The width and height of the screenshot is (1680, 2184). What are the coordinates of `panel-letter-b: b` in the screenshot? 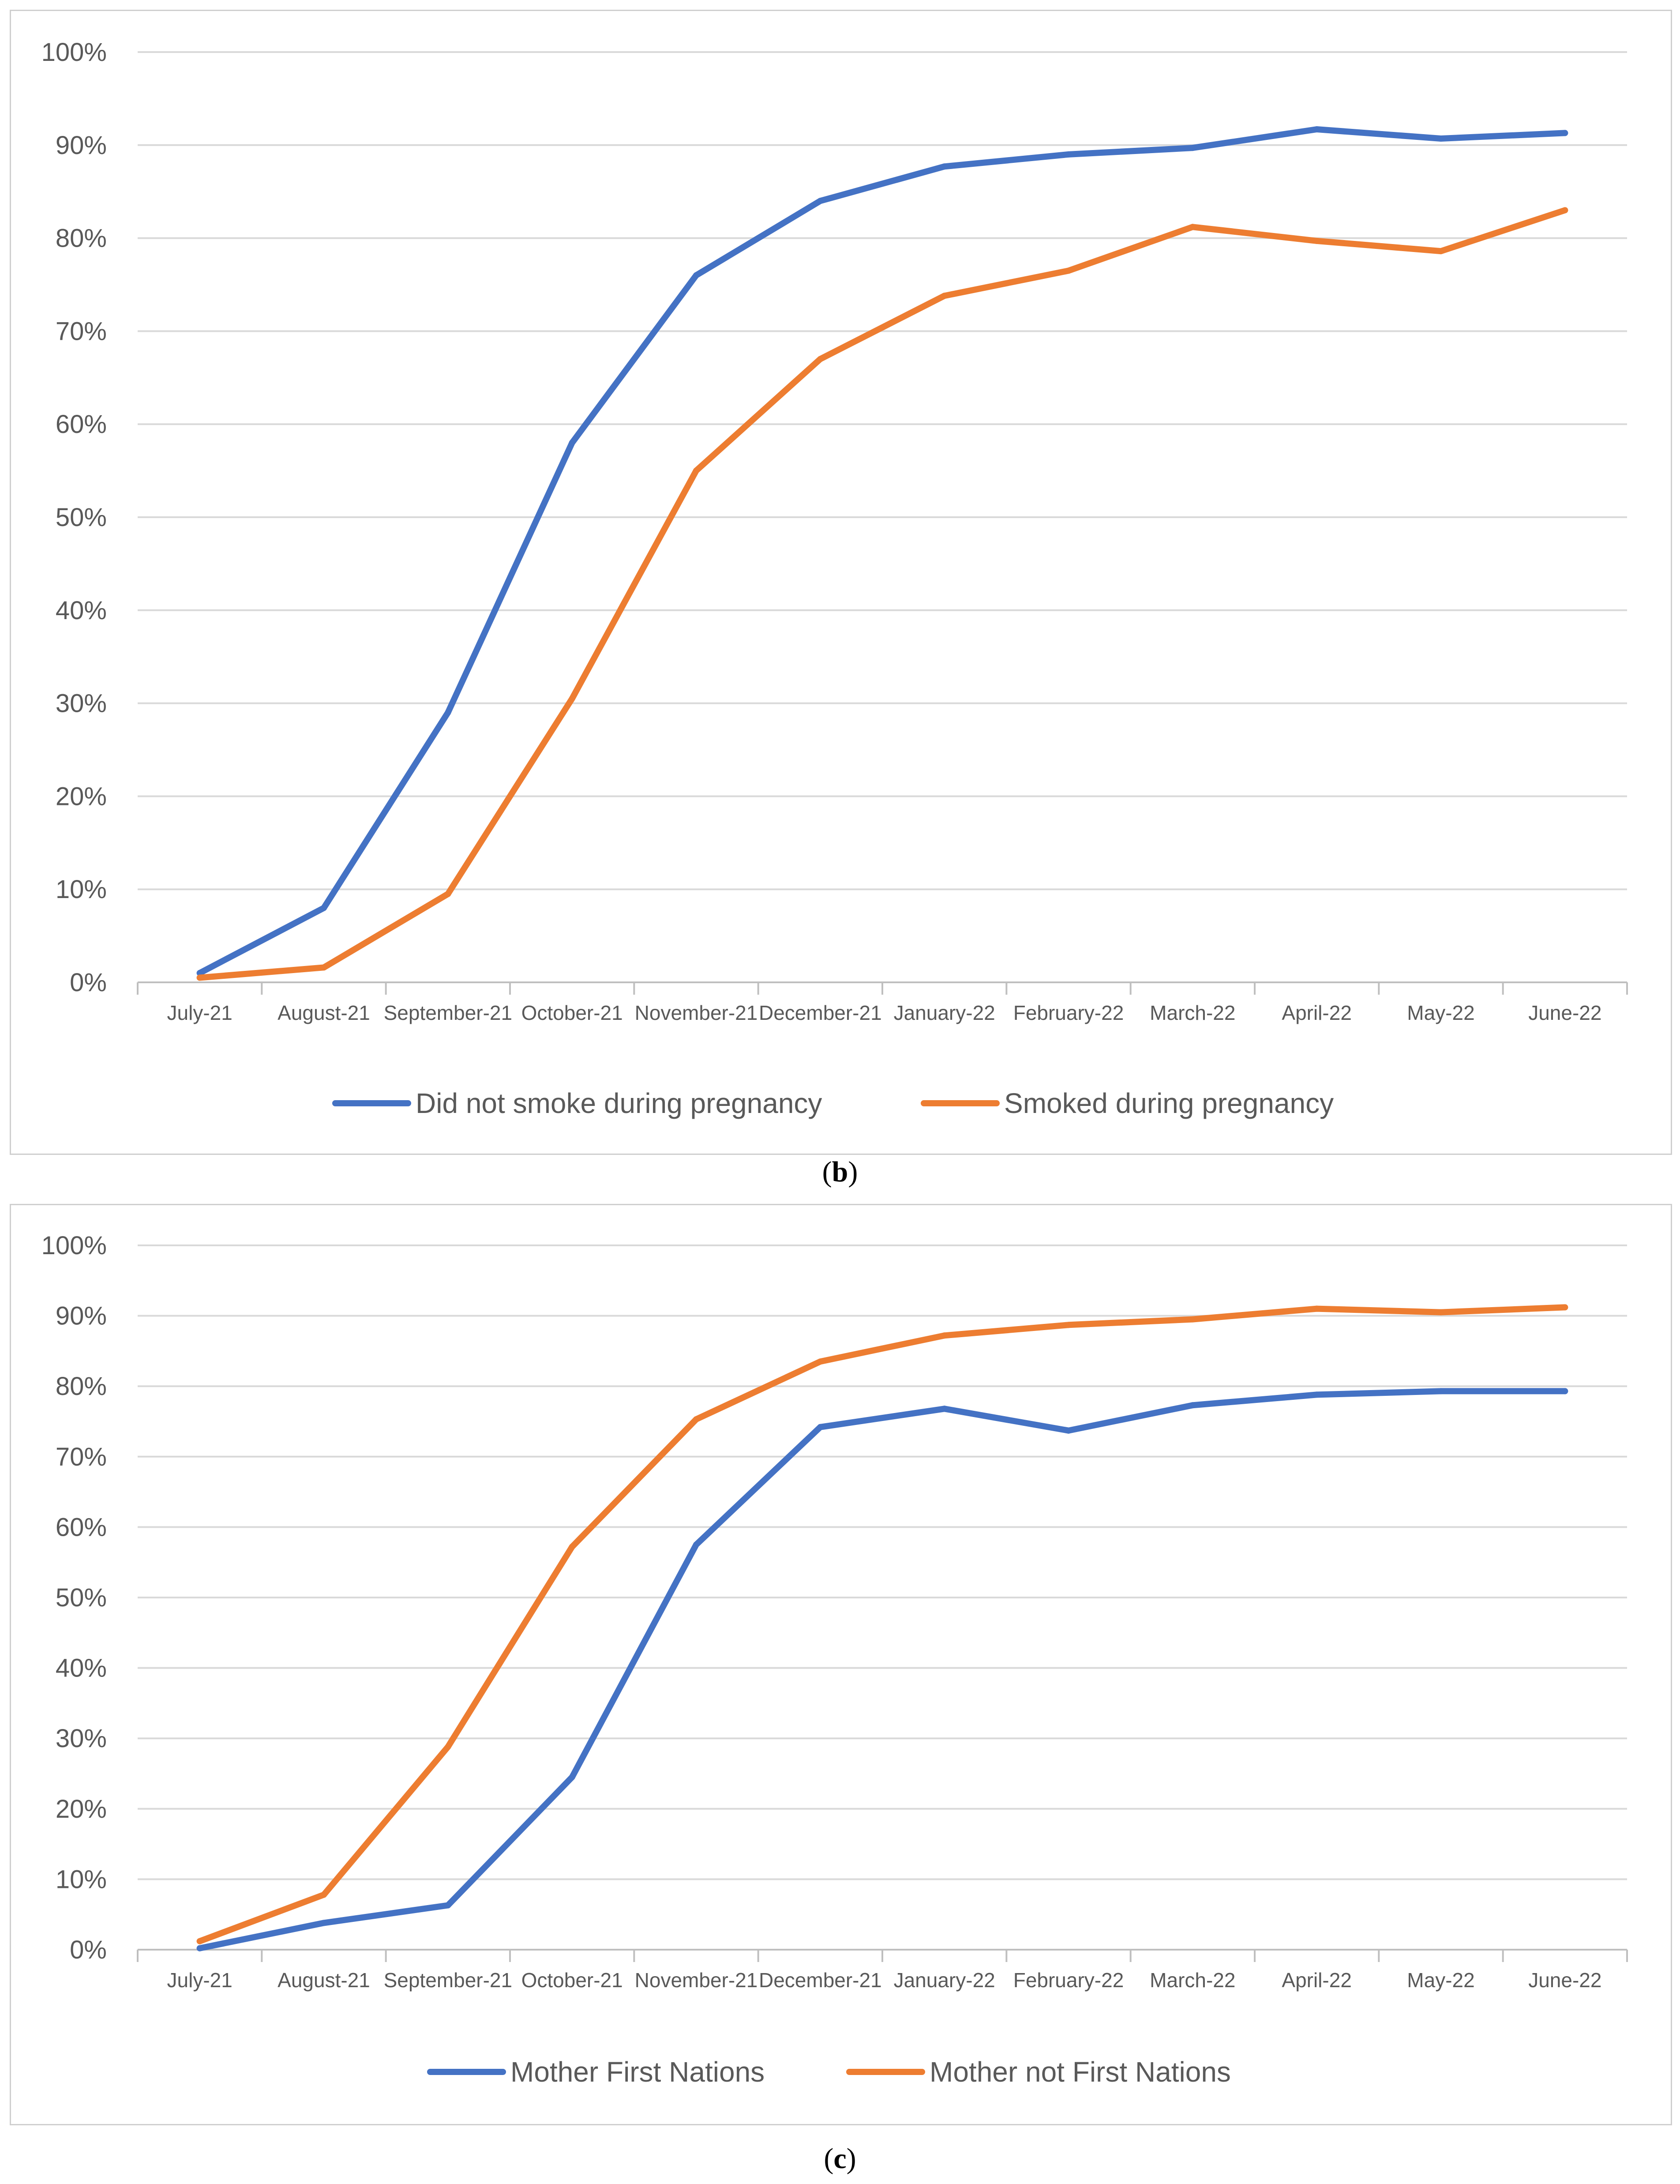 It's located at (840, 1172).